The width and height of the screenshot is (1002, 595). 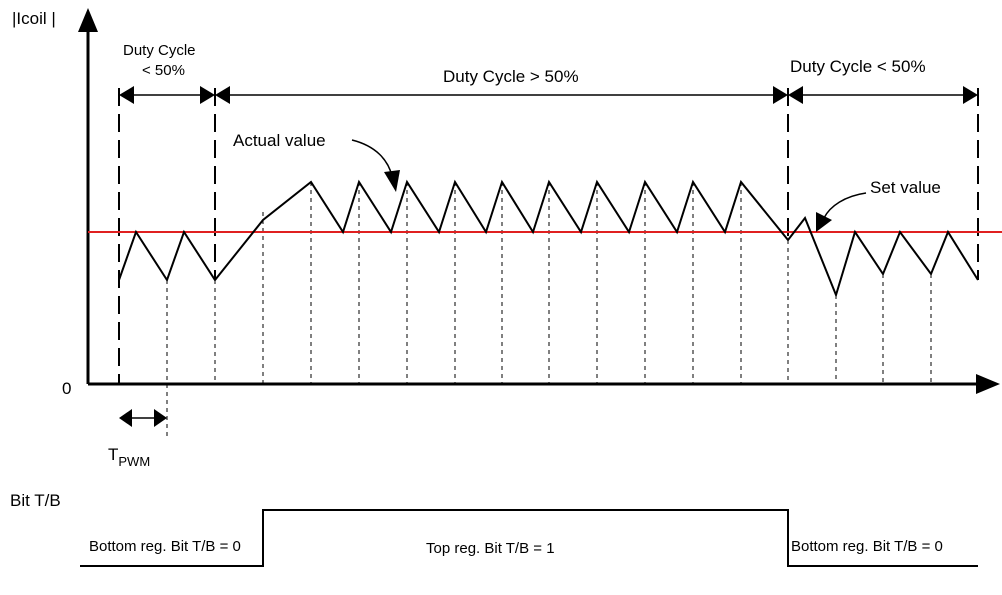 What do you see at coordinates (113, 454) in the screenshot?
I see `tpwm-symbol: T` at bounding box center [113, 454].